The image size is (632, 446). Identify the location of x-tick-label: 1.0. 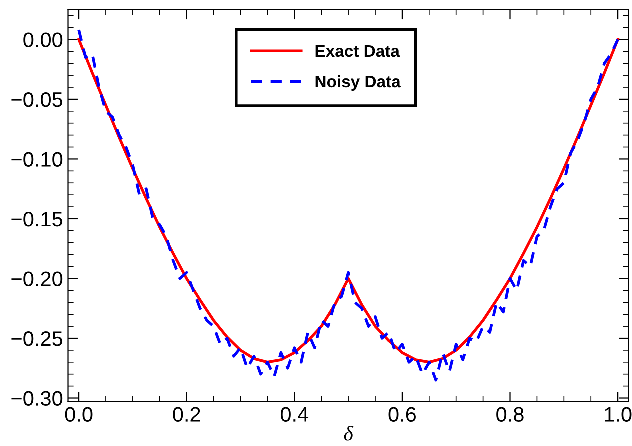
(618, 414).